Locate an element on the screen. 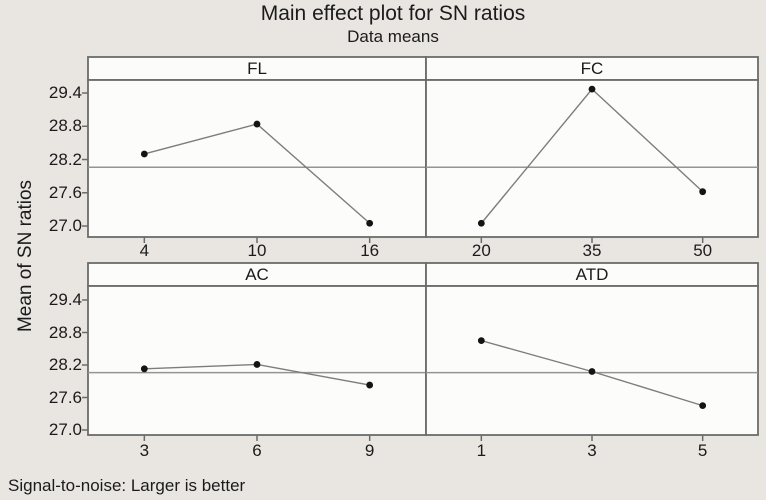 The height and width of the screenshot is (500, 766). x-tick-label: 1 is located at coordinates (481, 450).